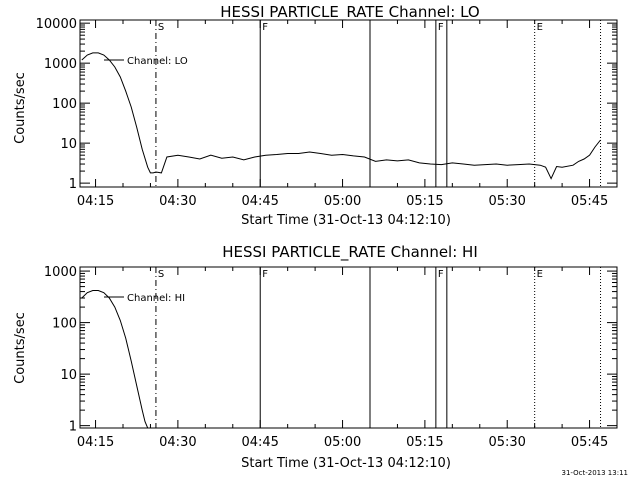 The width and height of the screenshot is (640, 480). What do you see at coordinates (346, 220) in the screenshot?
I see `top-panel-x-axis-label: Start Time (31-Oct-13 04:12:10)` at bounding box center [346, 220].